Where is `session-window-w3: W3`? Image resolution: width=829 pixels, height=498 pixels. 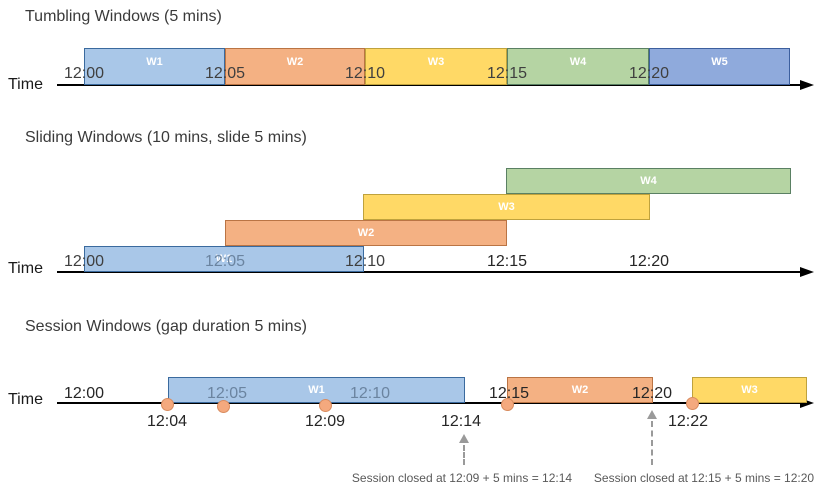
session-window-w3: W3 is located at coordinates (749, 390).